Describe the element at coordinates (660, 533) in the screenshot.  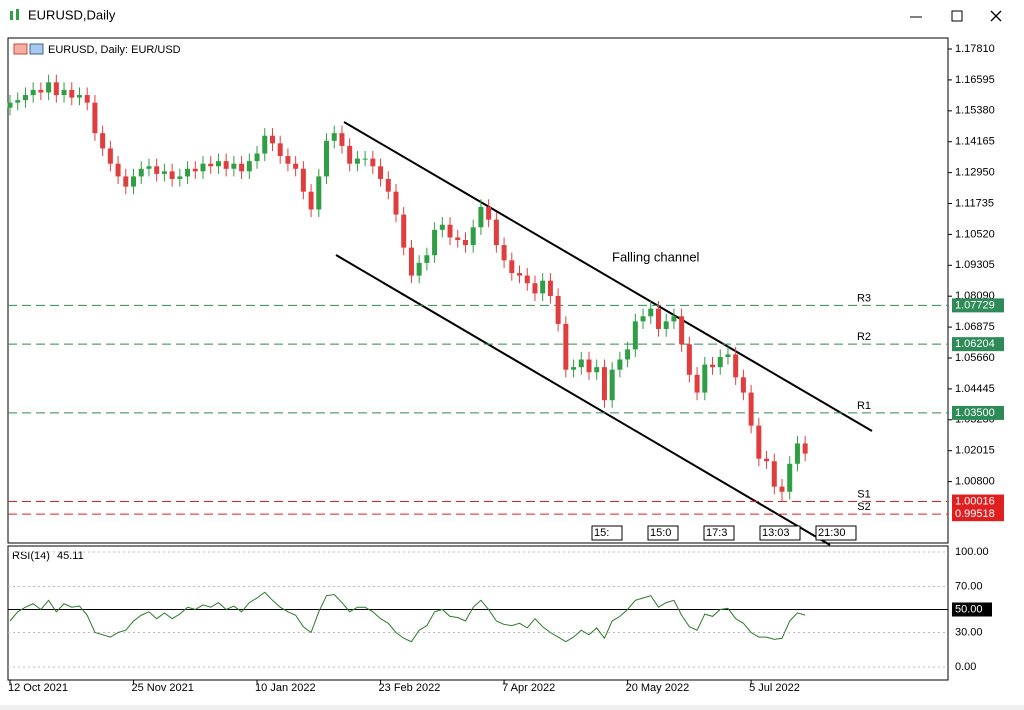
I see `time-tag: 15:0` at that location.